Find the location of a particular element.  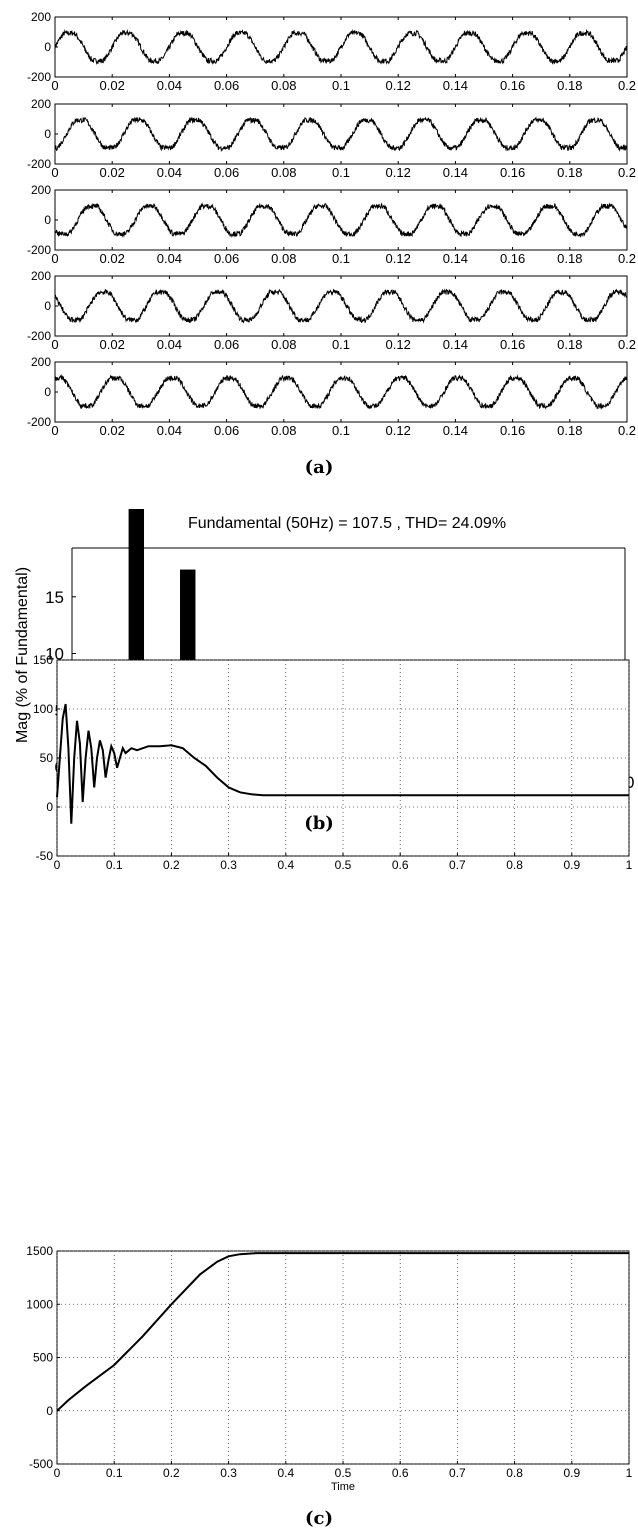

y-tick-label: 500 is located at coordinates (43, 1358).